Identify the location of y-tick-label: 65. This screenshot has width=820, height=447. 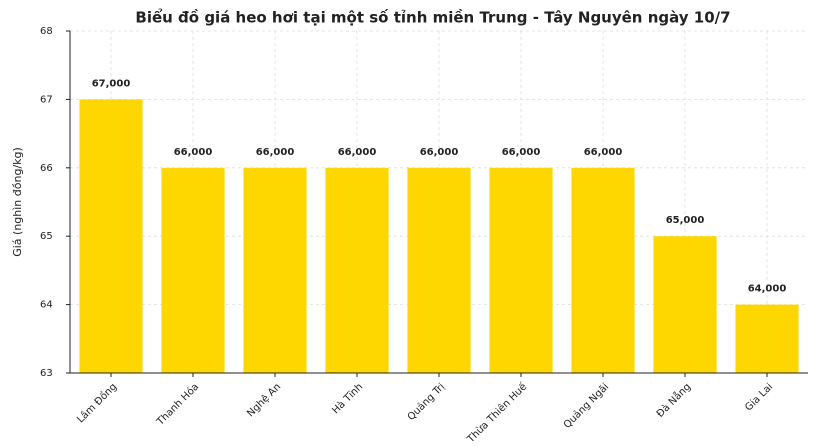
(46, 236).